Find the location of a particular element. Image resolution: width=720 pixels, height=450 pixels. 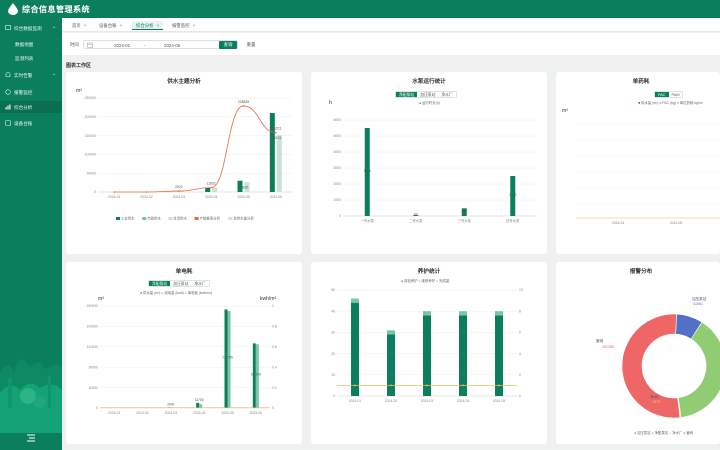

tab-home: 首页 × is located at coordinates (79, 25).